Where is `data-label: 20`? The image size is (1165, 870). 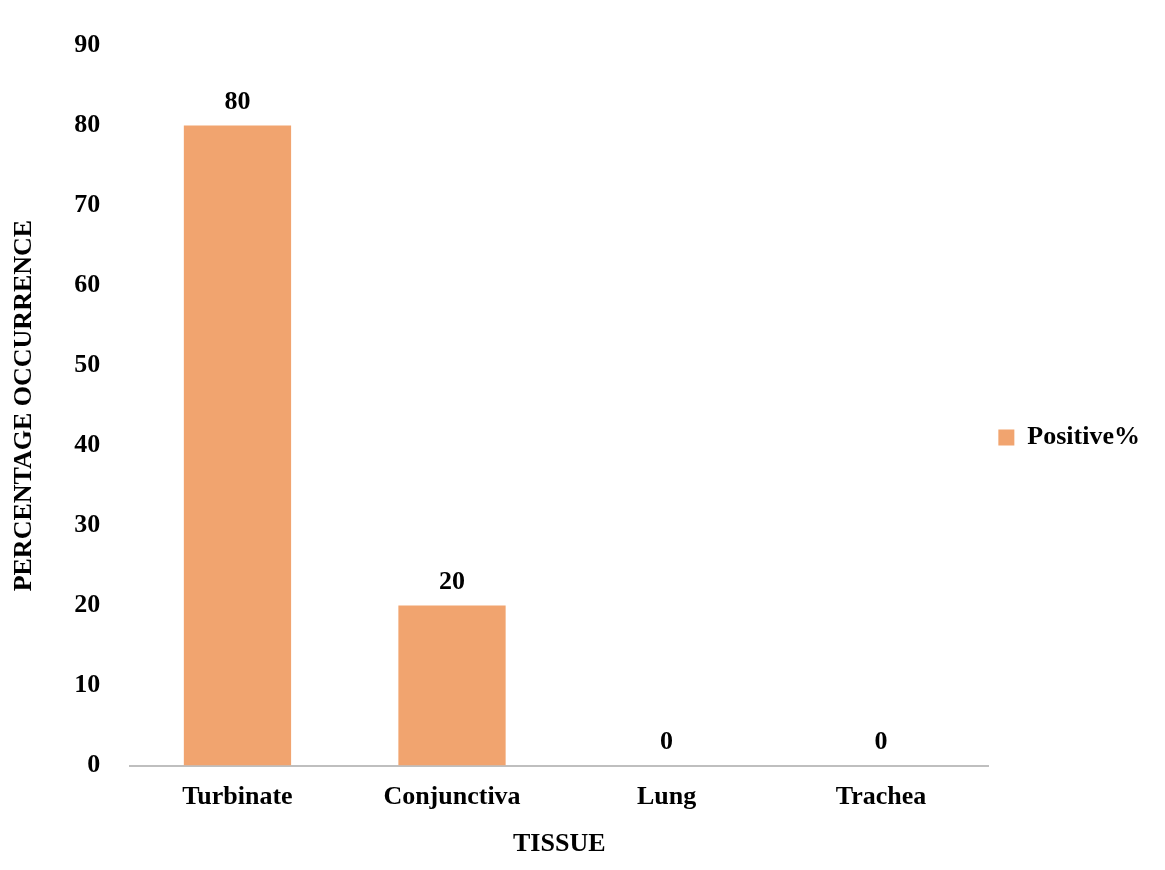 data-label: 20 is located at coordinates (452, 581).